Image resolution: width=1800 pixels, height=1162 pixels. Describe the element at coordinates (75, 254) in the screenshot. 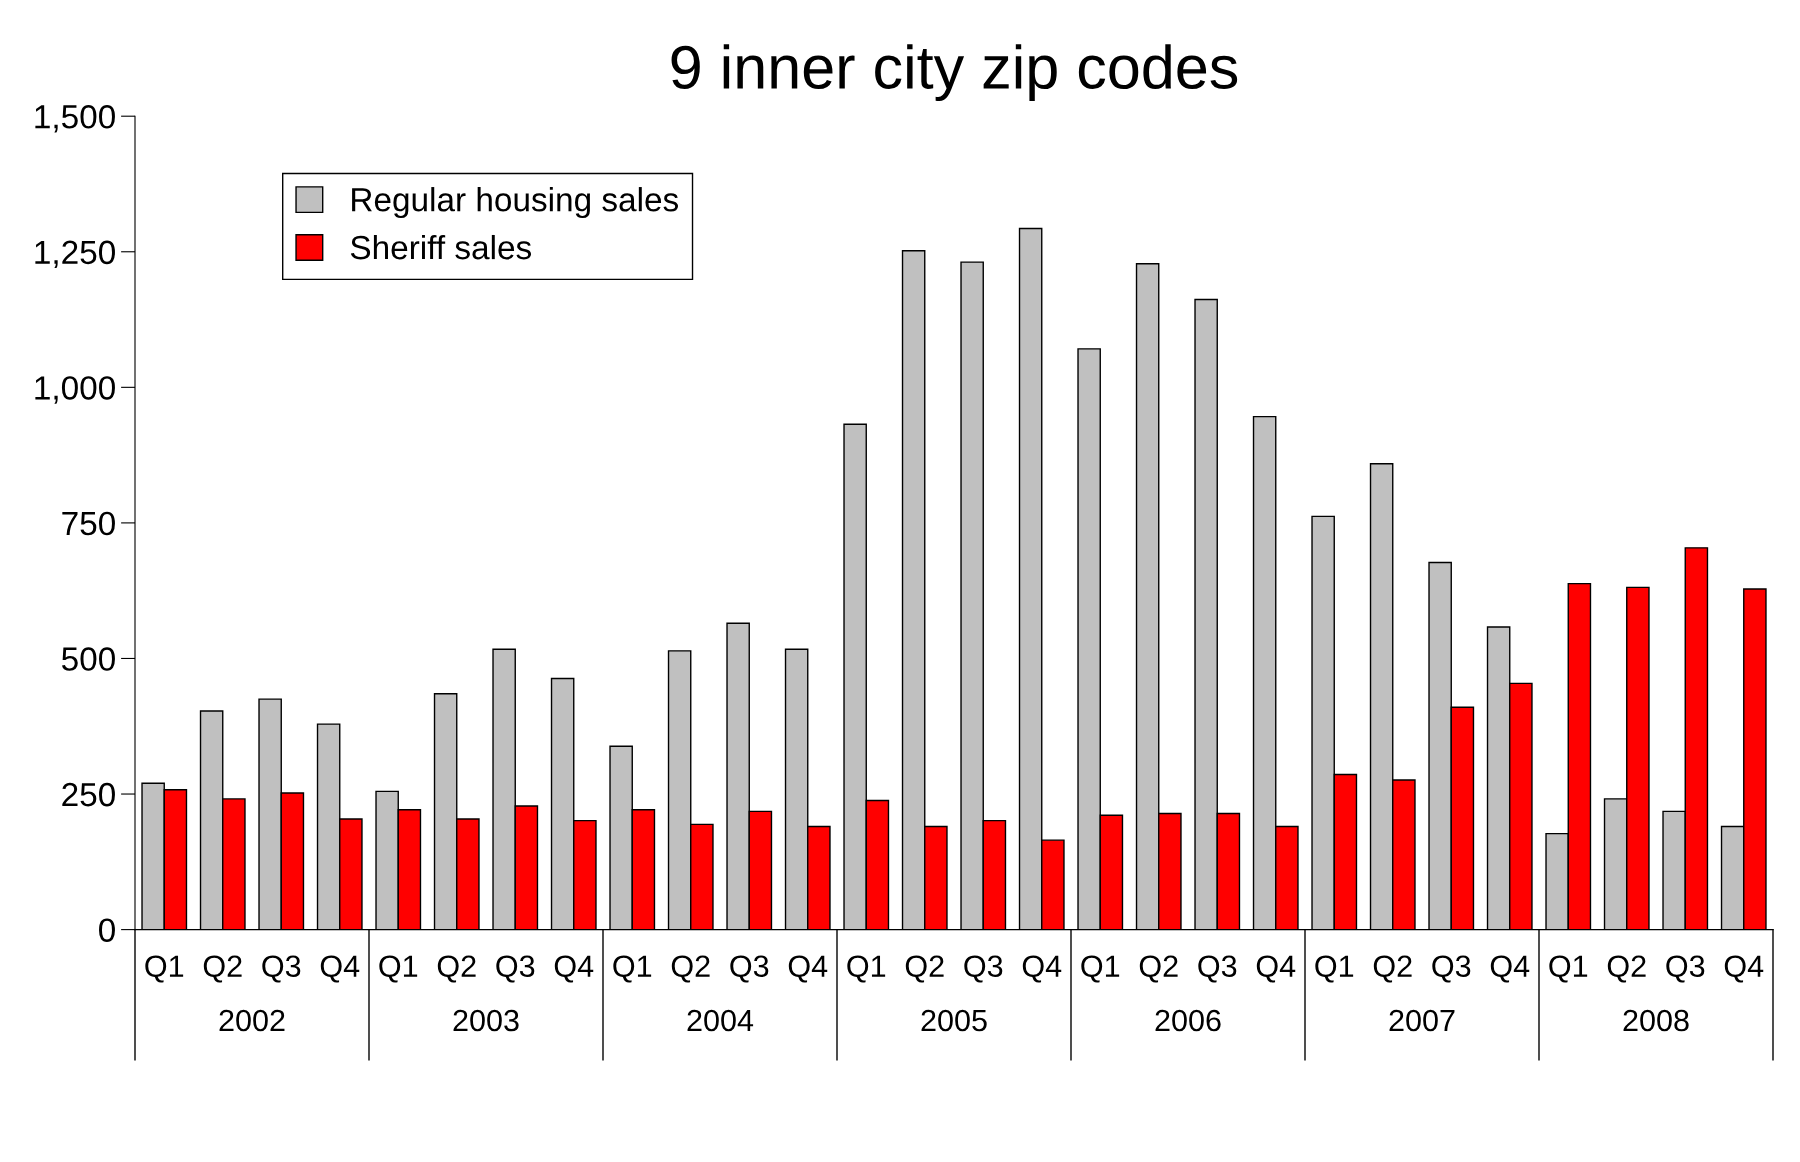

I see `y-tick-label: 1,250` at that location.